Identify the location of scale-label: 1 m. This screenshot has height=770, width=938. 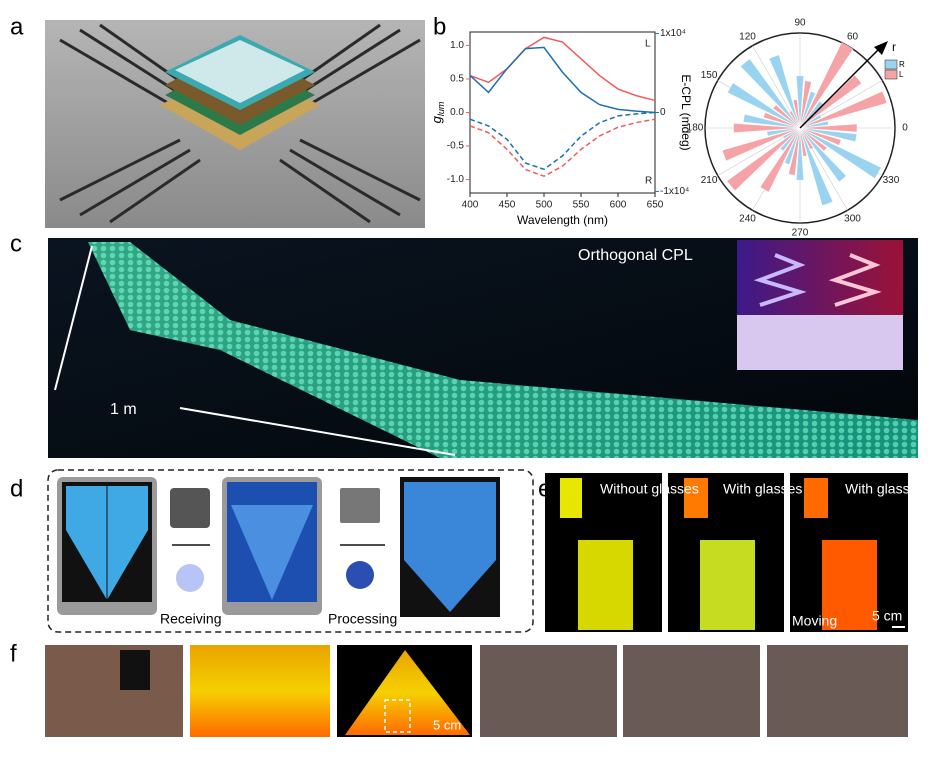
(123, 409).